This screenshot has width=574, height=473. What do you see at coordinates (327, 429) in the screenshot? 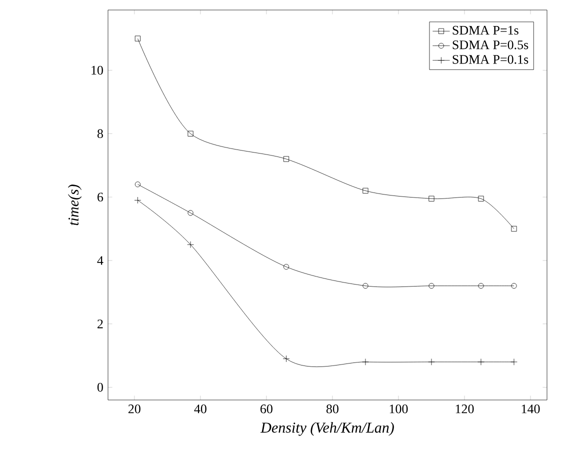
I see `x-axis-title: Density (Veh/Km/Lan)` at bounding box center [327, 429].